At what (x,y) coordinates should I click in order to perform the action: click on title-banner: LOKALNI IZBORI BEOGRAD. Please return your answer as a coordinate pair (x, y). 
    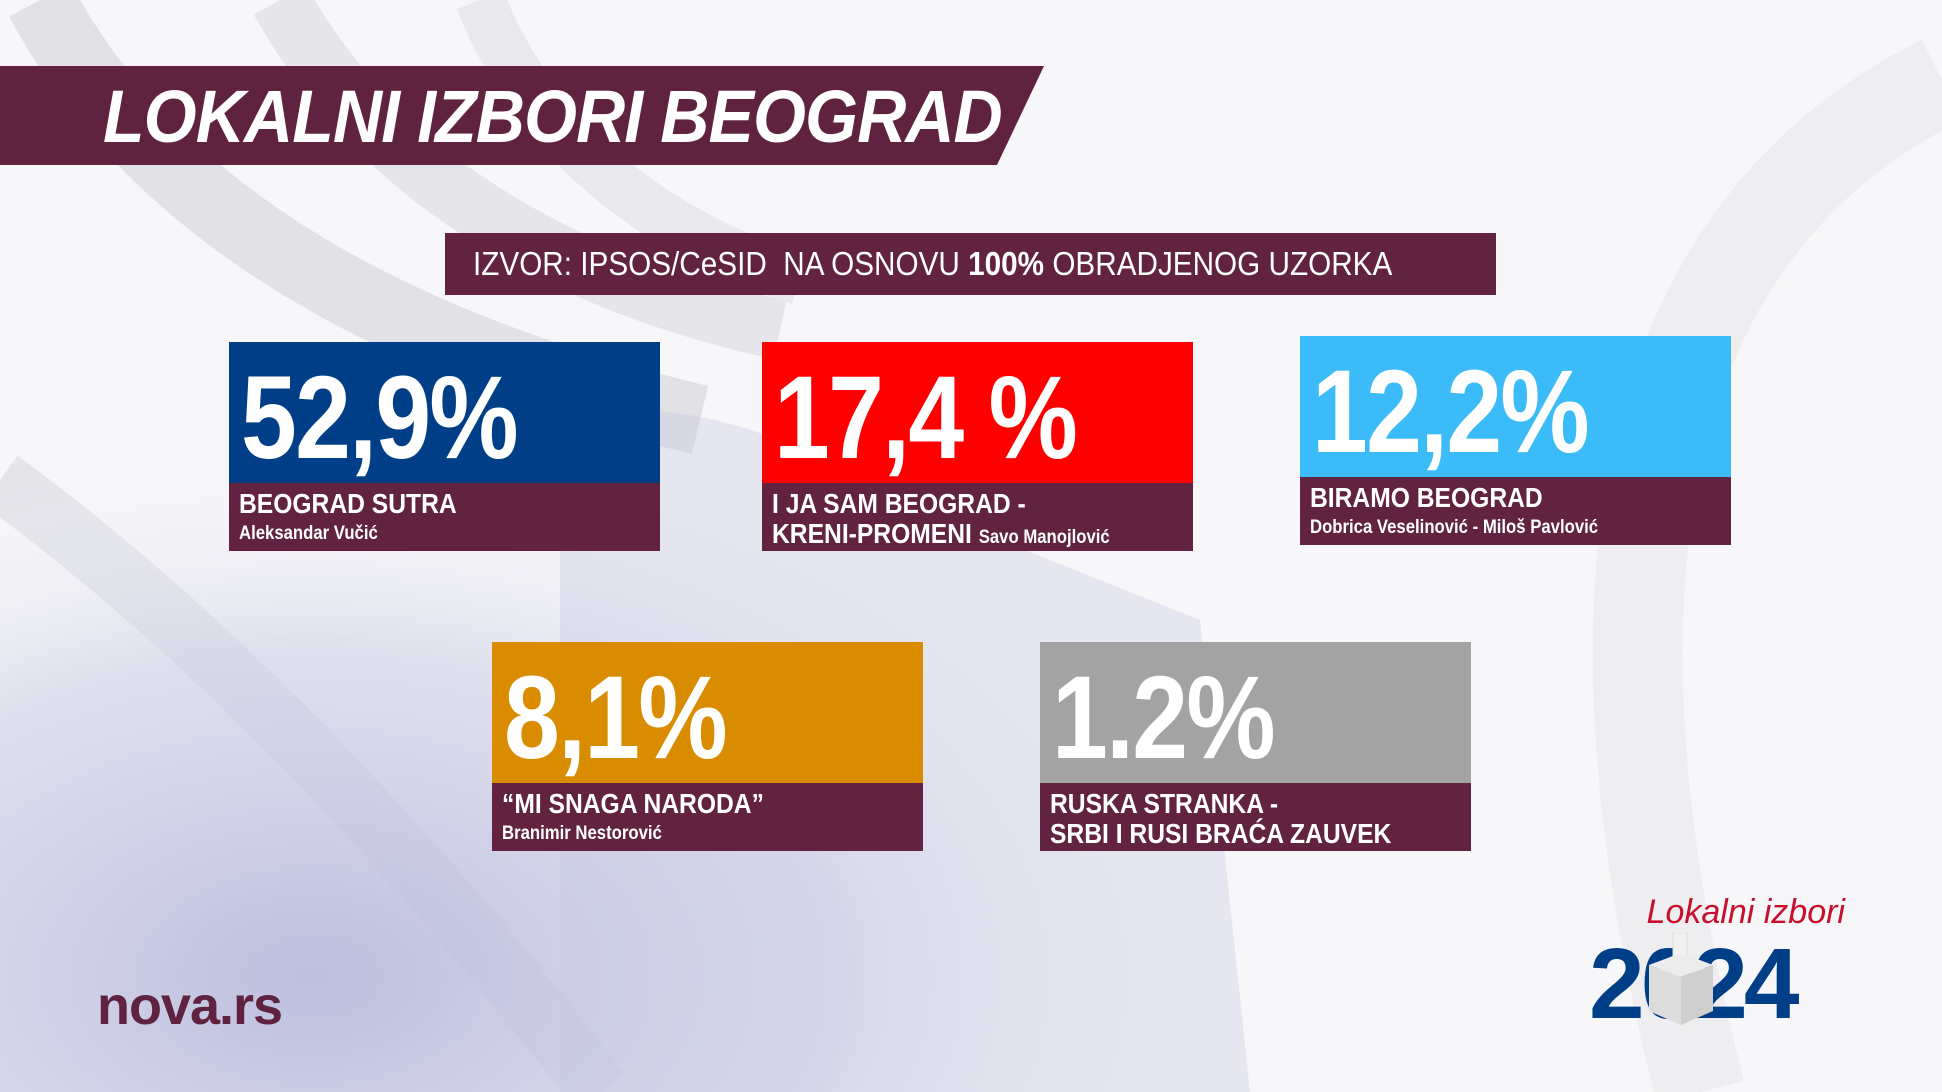
    Looking at the image, I should click on (522, 115).